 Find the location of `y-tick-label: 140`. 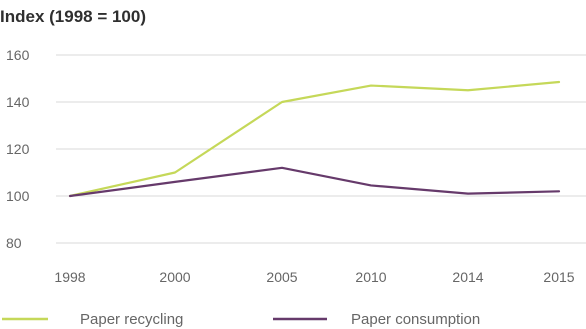

y-tick-label: 140 is located at coordinates (18, 102).